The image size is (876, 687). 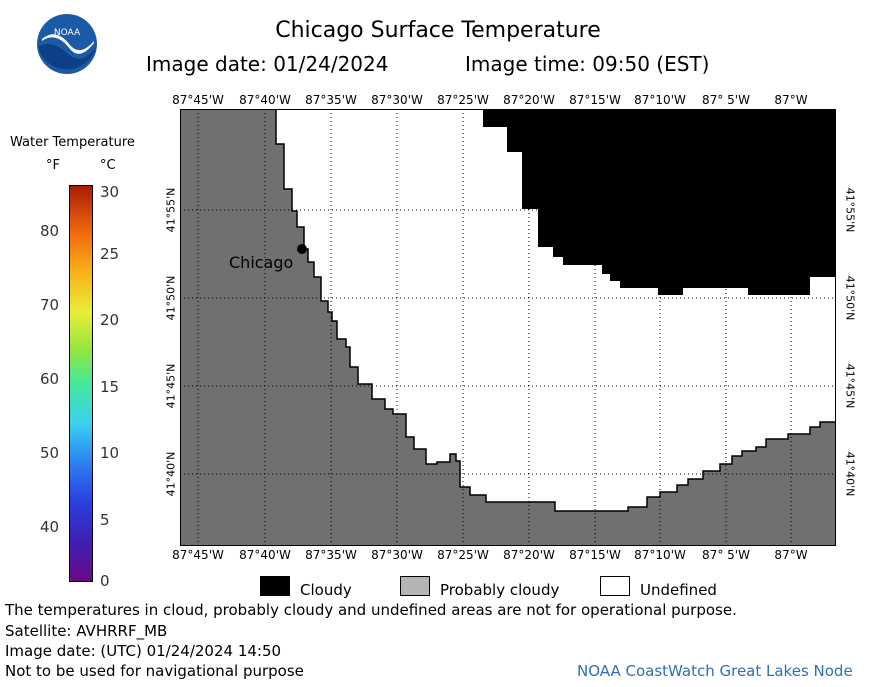 I want to click on c-tick: 20, so click(x=110, y=320).